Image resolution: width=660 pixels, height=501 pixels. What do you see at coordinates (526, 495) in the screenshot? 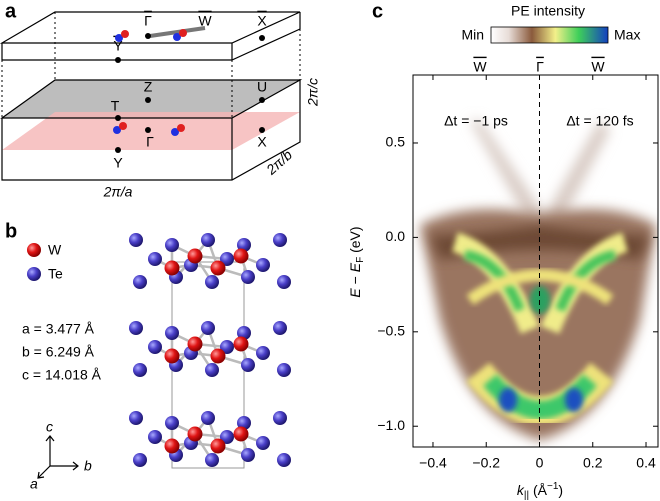
I see `label-part: ||` at bounding box center [526, 495].